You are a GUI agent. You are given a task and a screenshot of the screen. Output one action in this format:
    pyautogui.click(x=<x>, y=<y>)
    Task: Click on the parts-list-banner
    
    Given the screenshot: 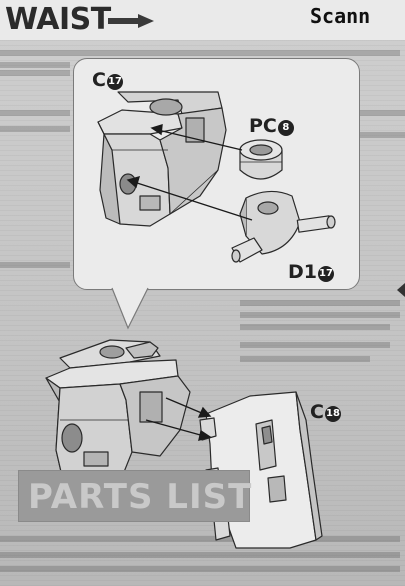 What is the action you would take?
    pyautogui.click(x=134, y=496)
    